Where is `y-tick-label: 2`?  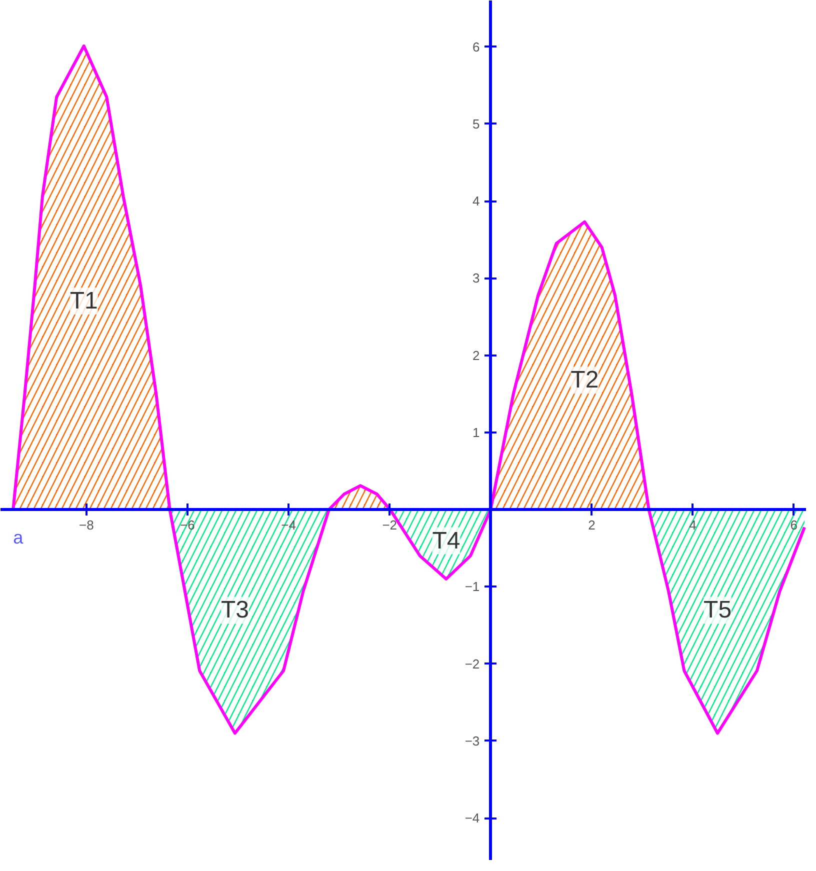 y-tick-label: 2 is located at coordinates (476, 355).